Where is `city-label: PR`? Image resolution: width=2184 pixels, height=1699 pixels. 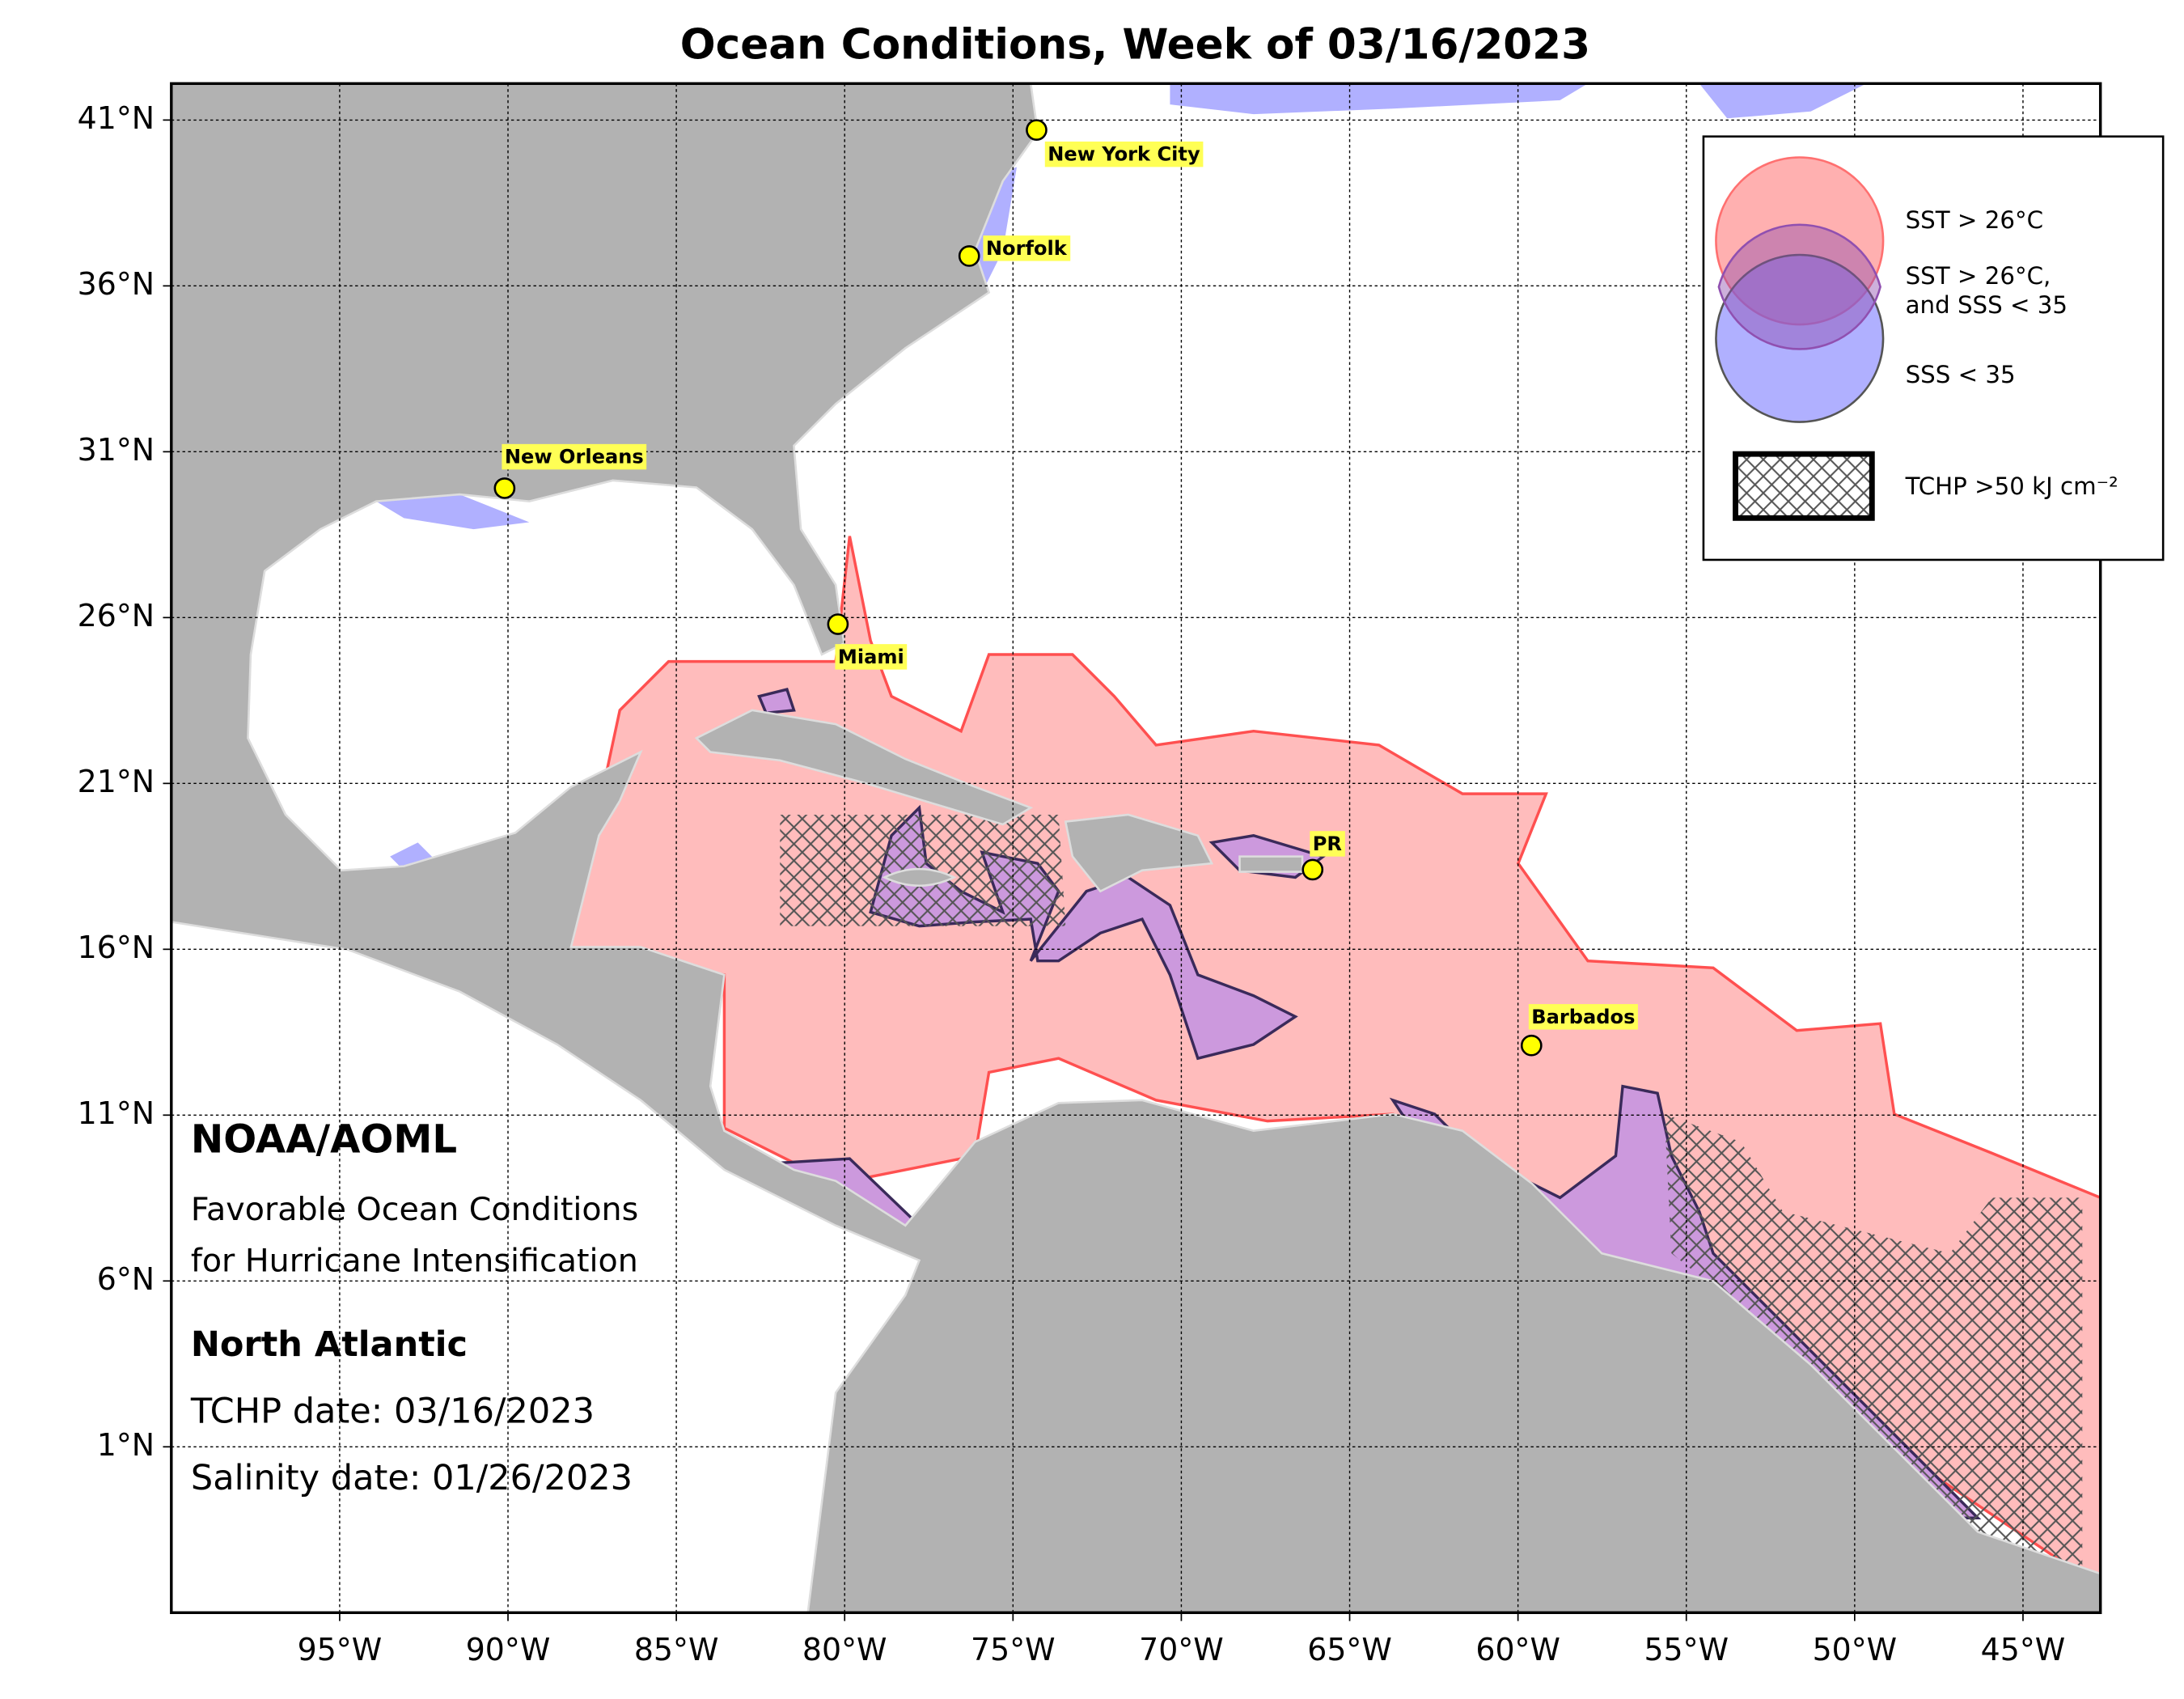 city-label: PR is located at coordinates (1328, 844).